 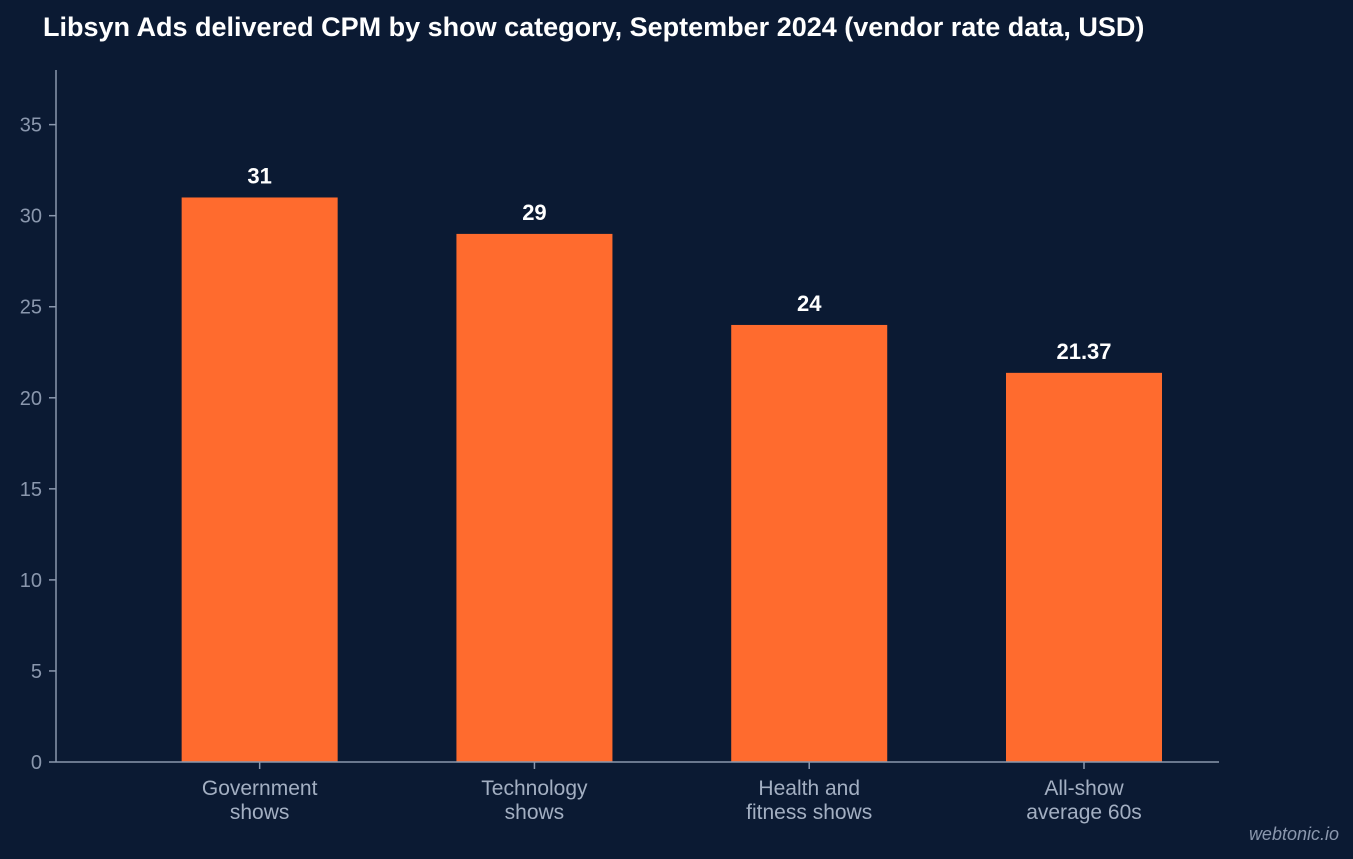 What do you see at coordinates (1293, 834) in the screenshot?
I see `watermark: webtonic.io` at bounding box center [1293, 834].